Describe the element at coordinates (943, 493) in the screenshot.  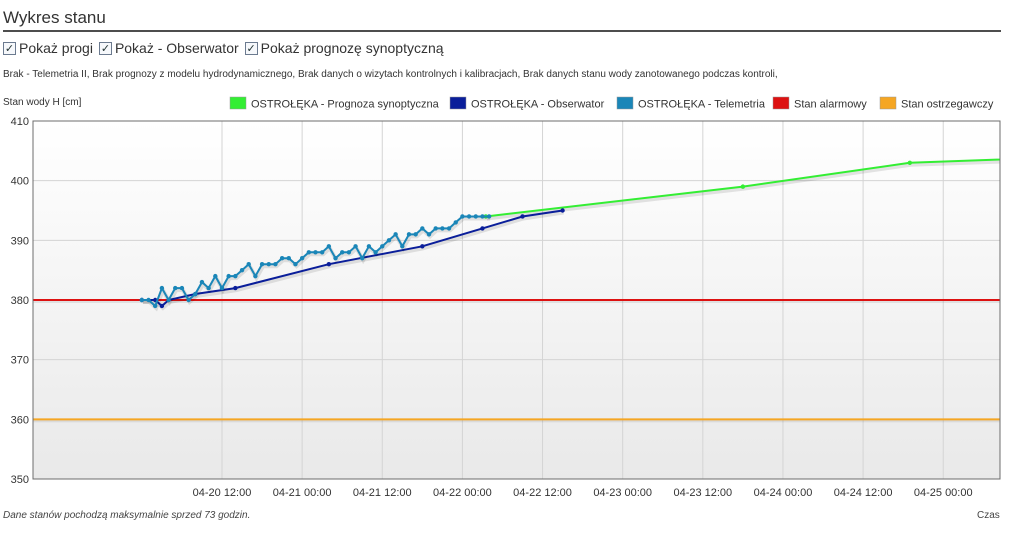
I see `x-tick-label: 04-25 00:00` at that location.